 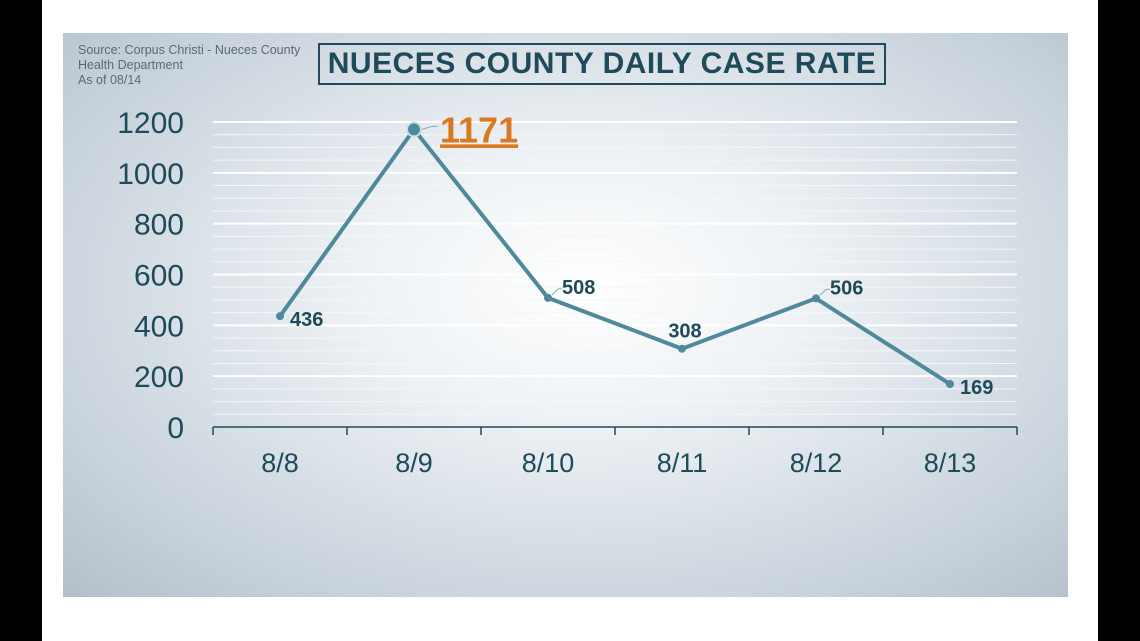 What do you see at coordinates (684, 332) in the screenshot?
I see `data-label: 308` at bounding box center [684, 332].